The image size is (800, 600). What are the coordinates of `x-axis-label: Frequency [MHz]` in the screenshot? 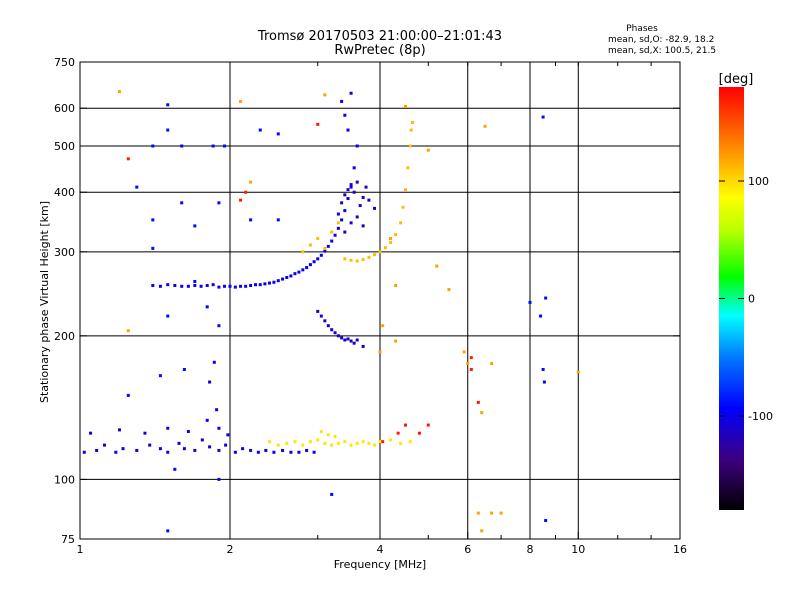 It's located at (380, 564).